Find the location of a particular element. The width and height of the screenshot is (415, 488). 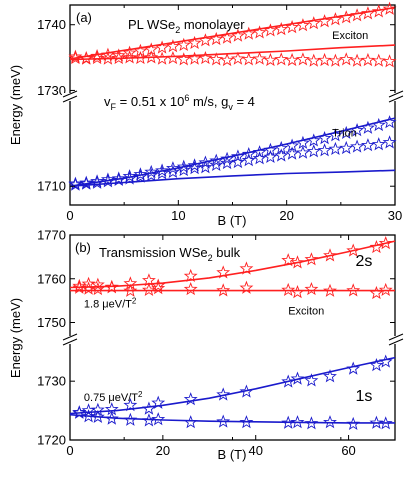

panel-b-break-mask-right is located at coordinates (396, 340).